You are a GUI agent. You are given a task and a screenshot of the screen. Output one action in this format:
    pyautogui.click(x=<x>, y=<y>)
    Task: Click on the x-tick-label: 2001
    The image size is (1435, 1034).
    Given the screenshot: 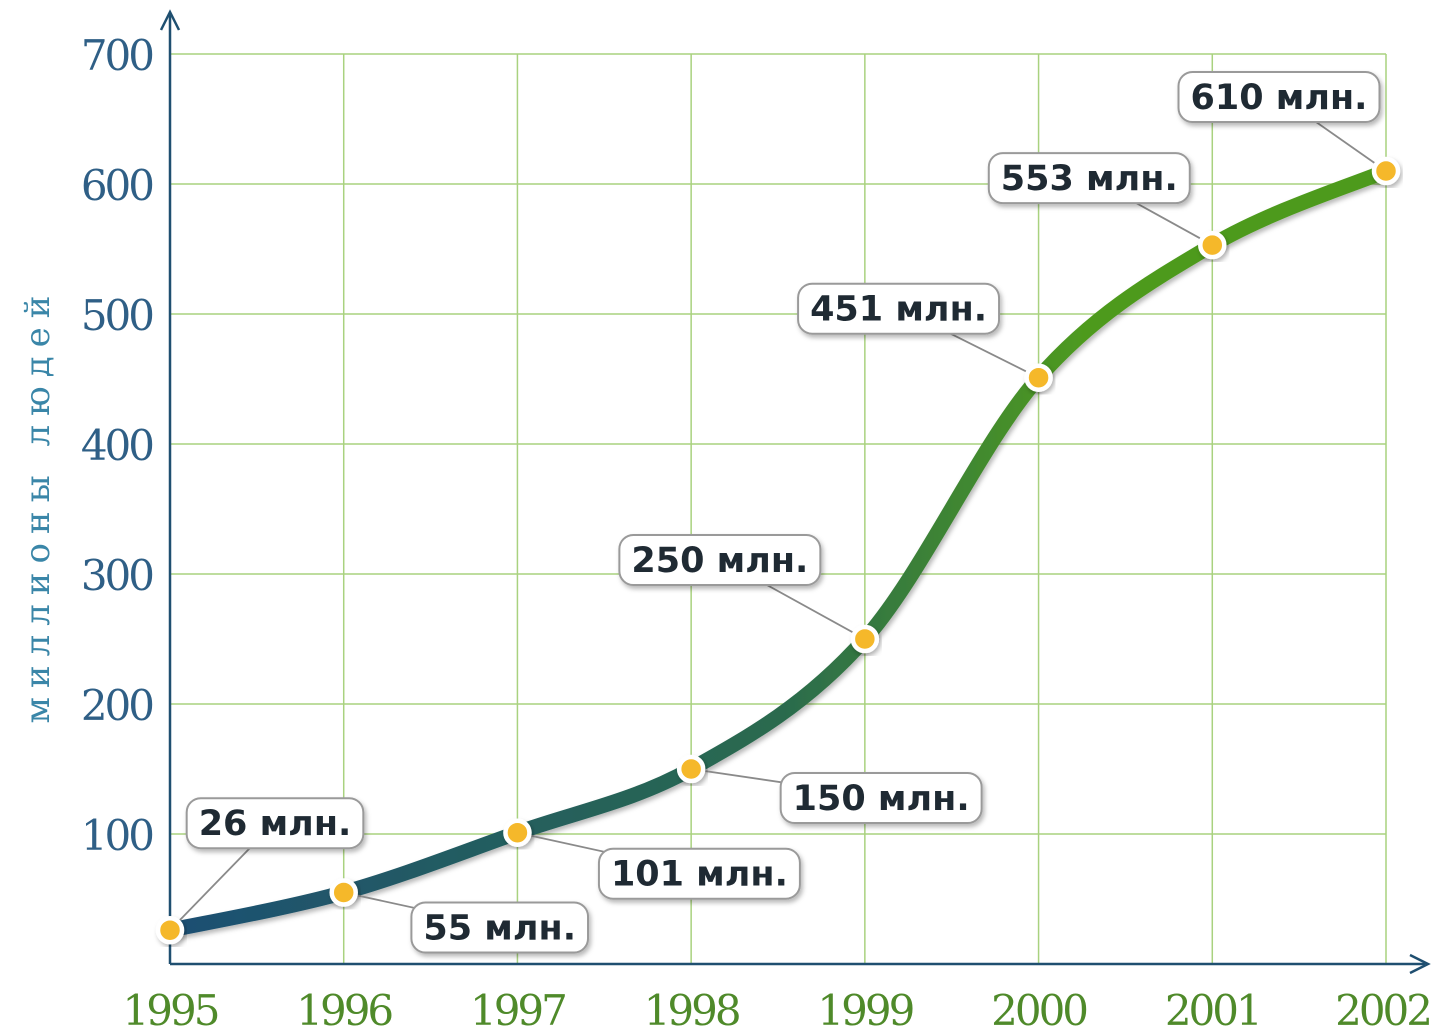 What is the action you would take?
    pyautogui.click(x=1212, y=1010)
    